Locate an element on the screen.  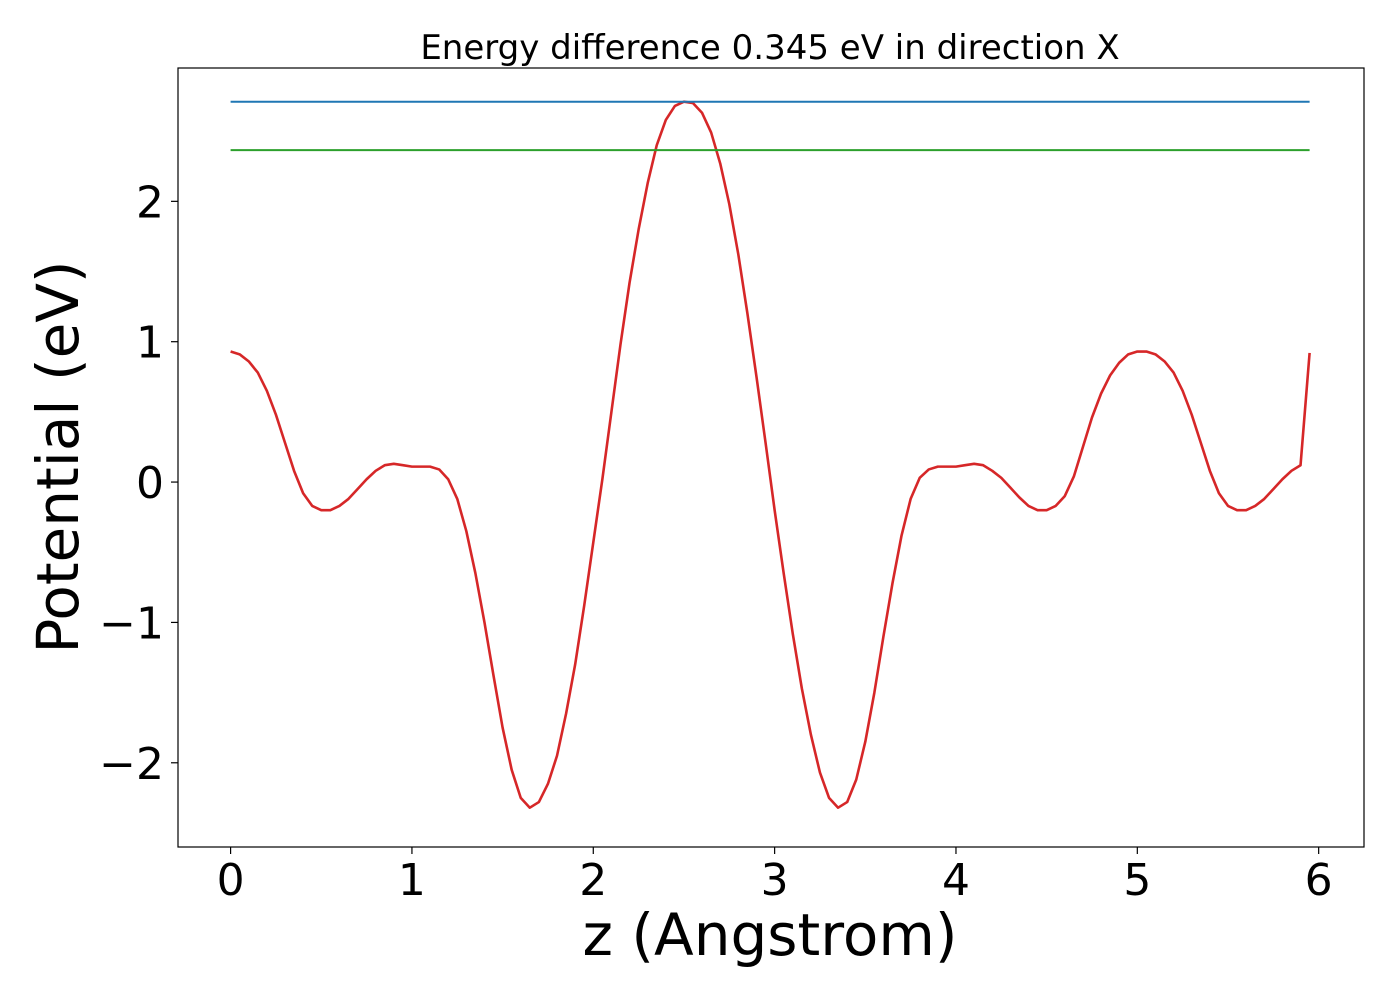
x-tick-label: 3 is located at coordinates (775, 880).